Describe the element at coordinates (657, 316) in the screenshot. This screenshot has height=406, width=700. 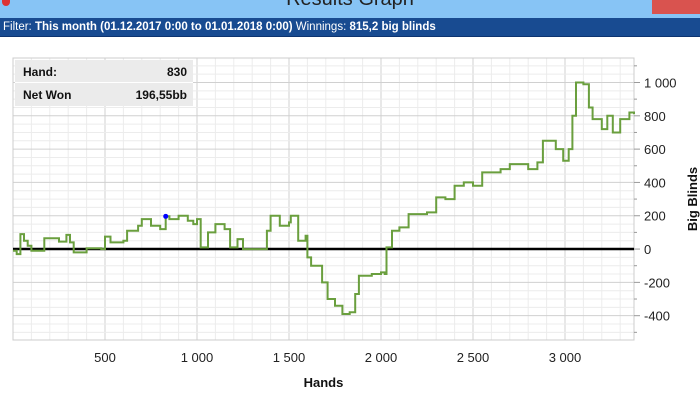
I see `y-tick-label: -400` at that location.